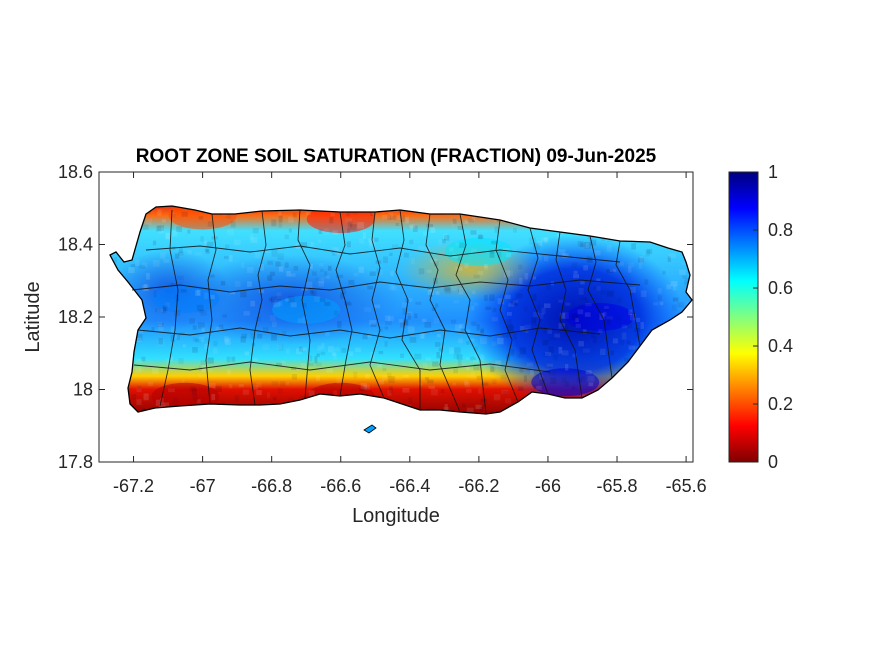 The height and width of the screenshot is (656, 875). What do you see at coordinates (33, 316) in the screenshot?
I see `y-axis-label: Latitude` at bounding box center [33, 316].